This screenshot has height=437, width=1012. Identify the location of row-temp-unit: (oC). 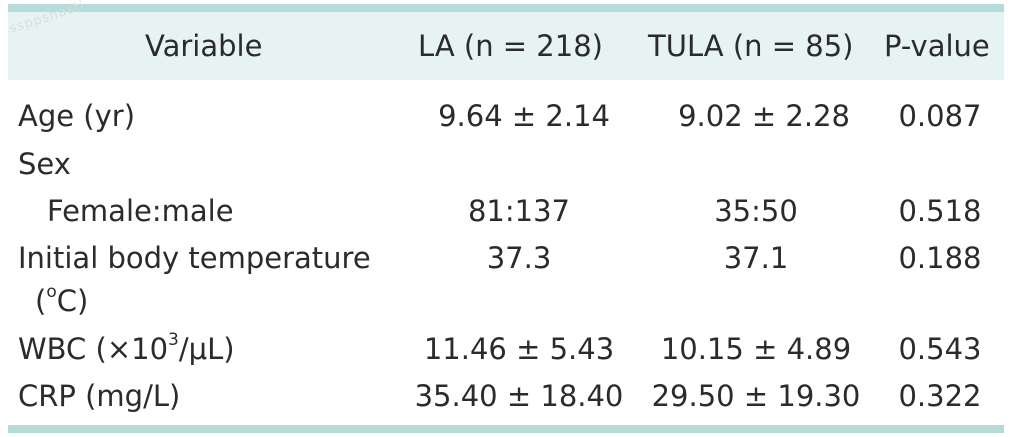
(62, 300).